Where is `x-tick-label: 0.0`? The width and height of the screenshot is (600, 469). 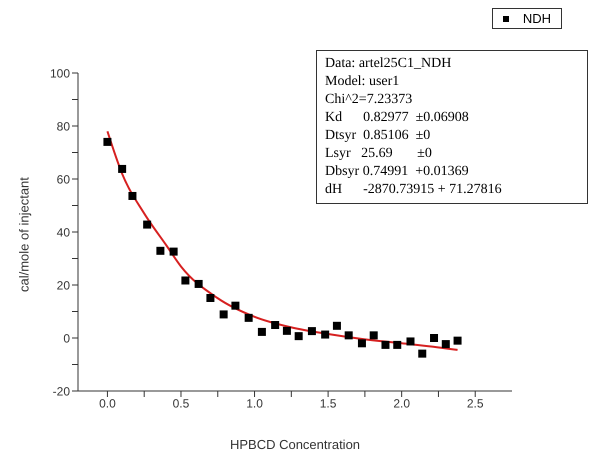
x-tick-label: 0.0 is located at coordinates (107, 403).